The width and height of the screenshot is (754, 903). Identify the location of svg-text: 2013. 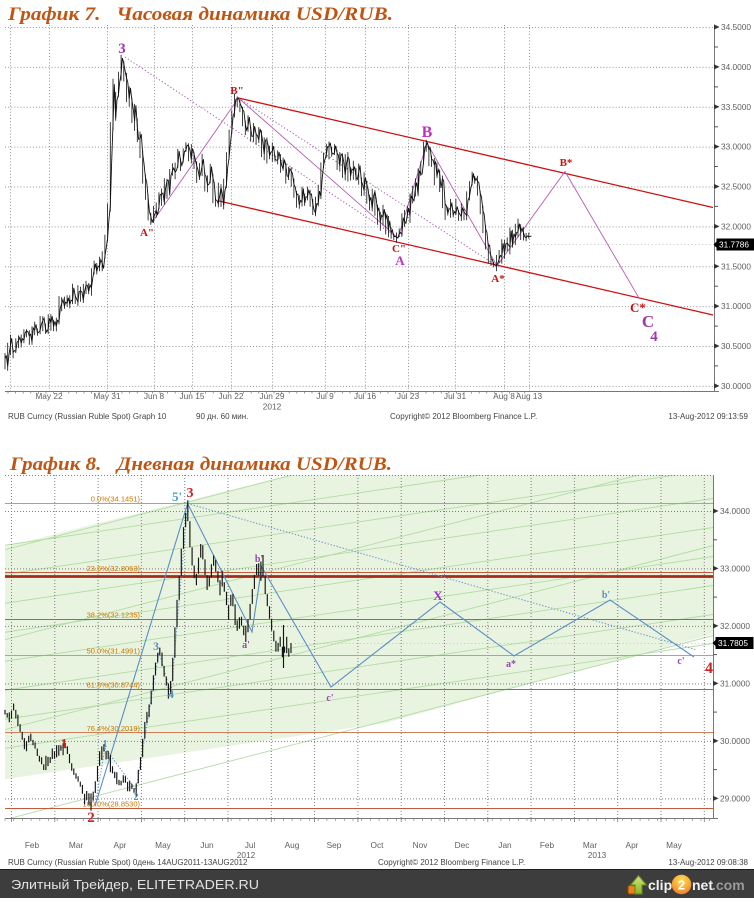
(597, 855).